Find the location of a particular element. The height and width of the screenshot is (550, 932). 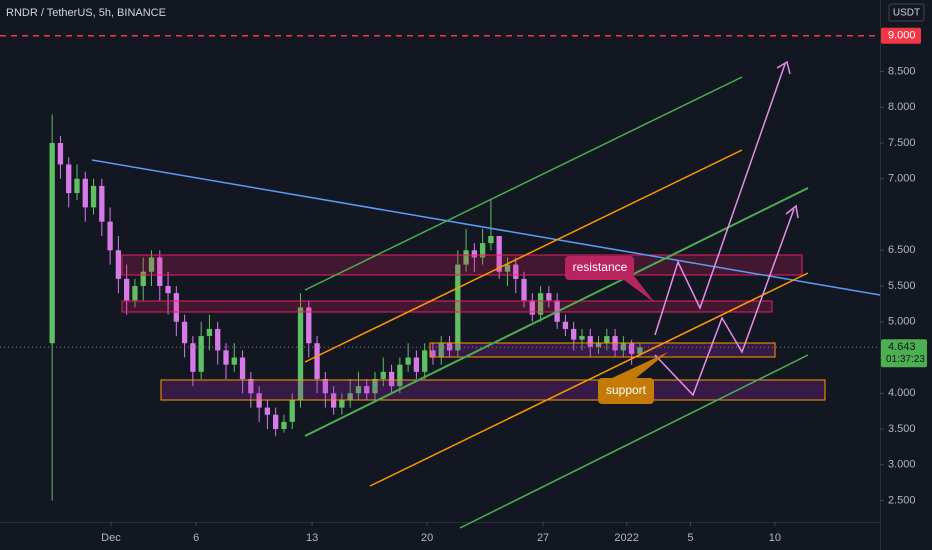

y-tick-label: 3.000 is located at coordinates (902, 465).